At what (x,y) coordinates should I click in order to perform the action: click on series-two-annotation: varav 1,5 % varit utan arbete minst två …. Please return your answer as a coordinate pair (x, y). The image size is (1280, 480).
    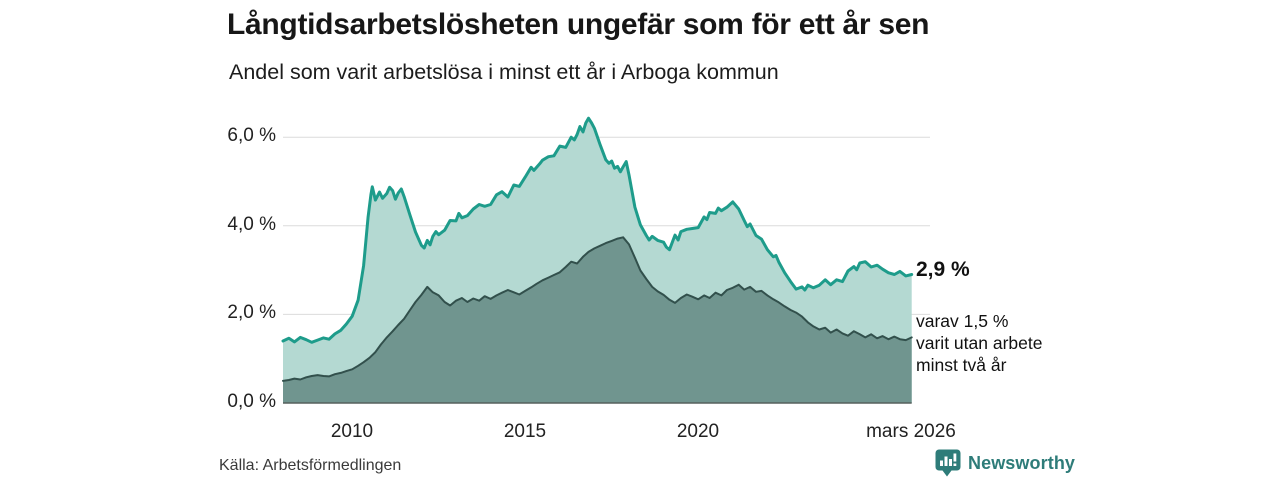
    Looking at the image, I should click on (979, 343).